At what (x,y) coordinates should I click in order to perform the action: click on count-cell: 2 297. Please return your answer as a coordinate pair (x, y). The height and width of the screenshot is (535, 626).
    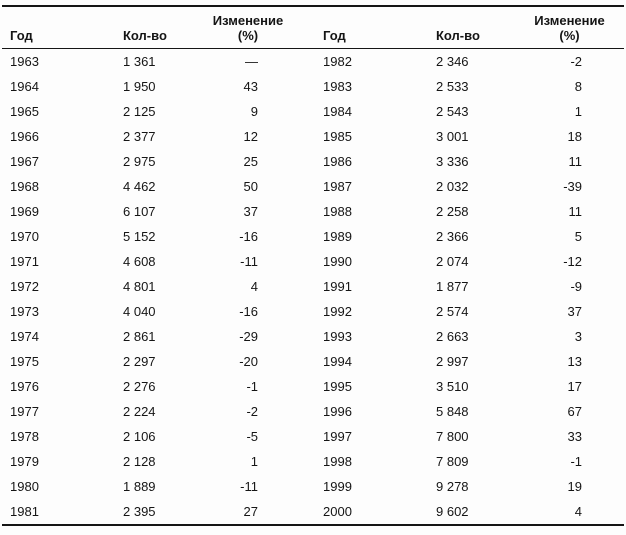
    Looking at the image, I should click on (139, 361).